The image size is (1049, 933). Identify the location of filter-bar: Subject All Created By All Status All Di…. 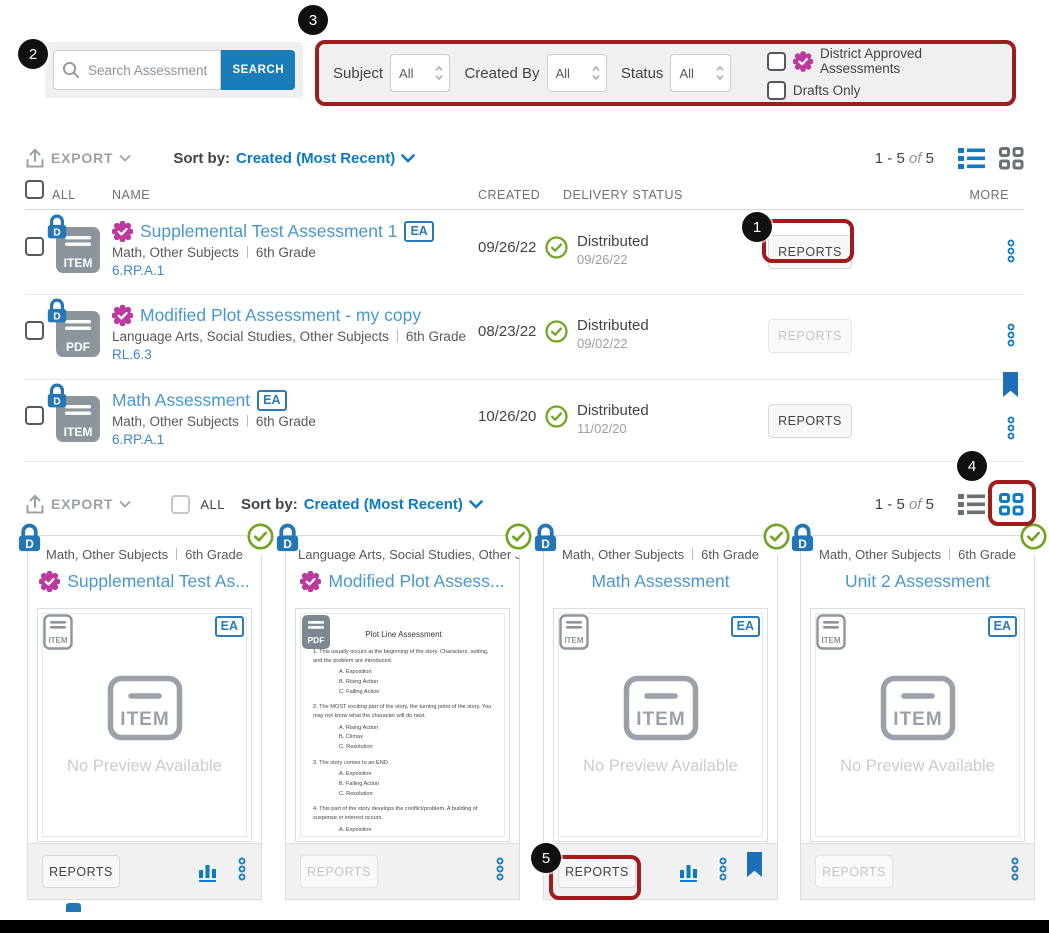
(665, 73).